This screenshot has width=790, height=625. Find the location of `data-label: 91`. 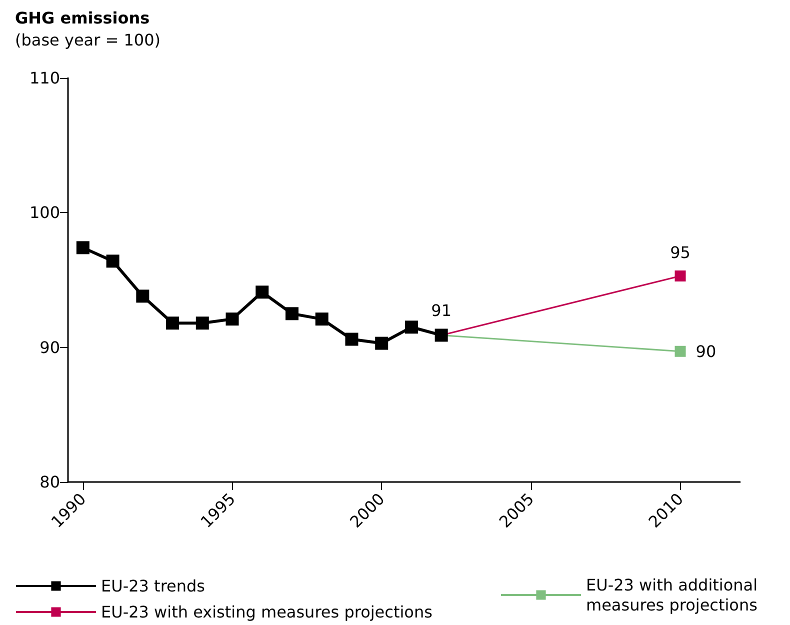

data-label: 91 is located at coordinates (441, 310).